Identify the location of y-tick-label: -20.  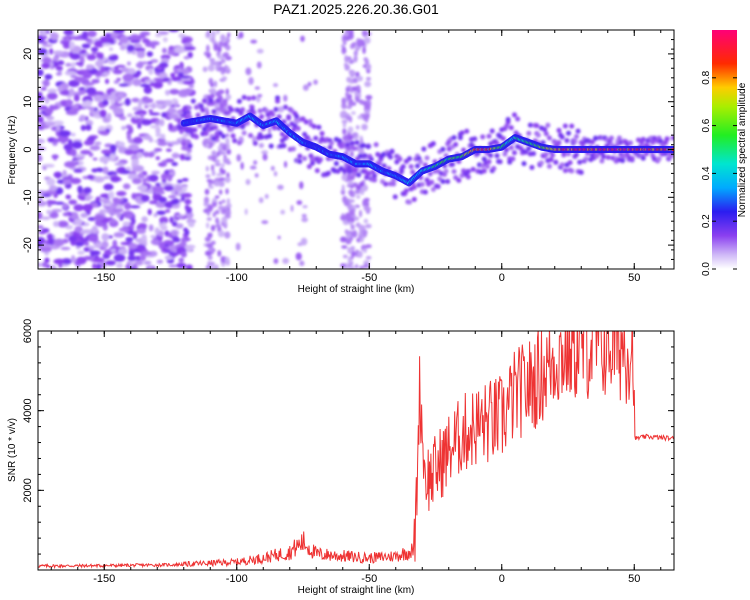
(28, 245).